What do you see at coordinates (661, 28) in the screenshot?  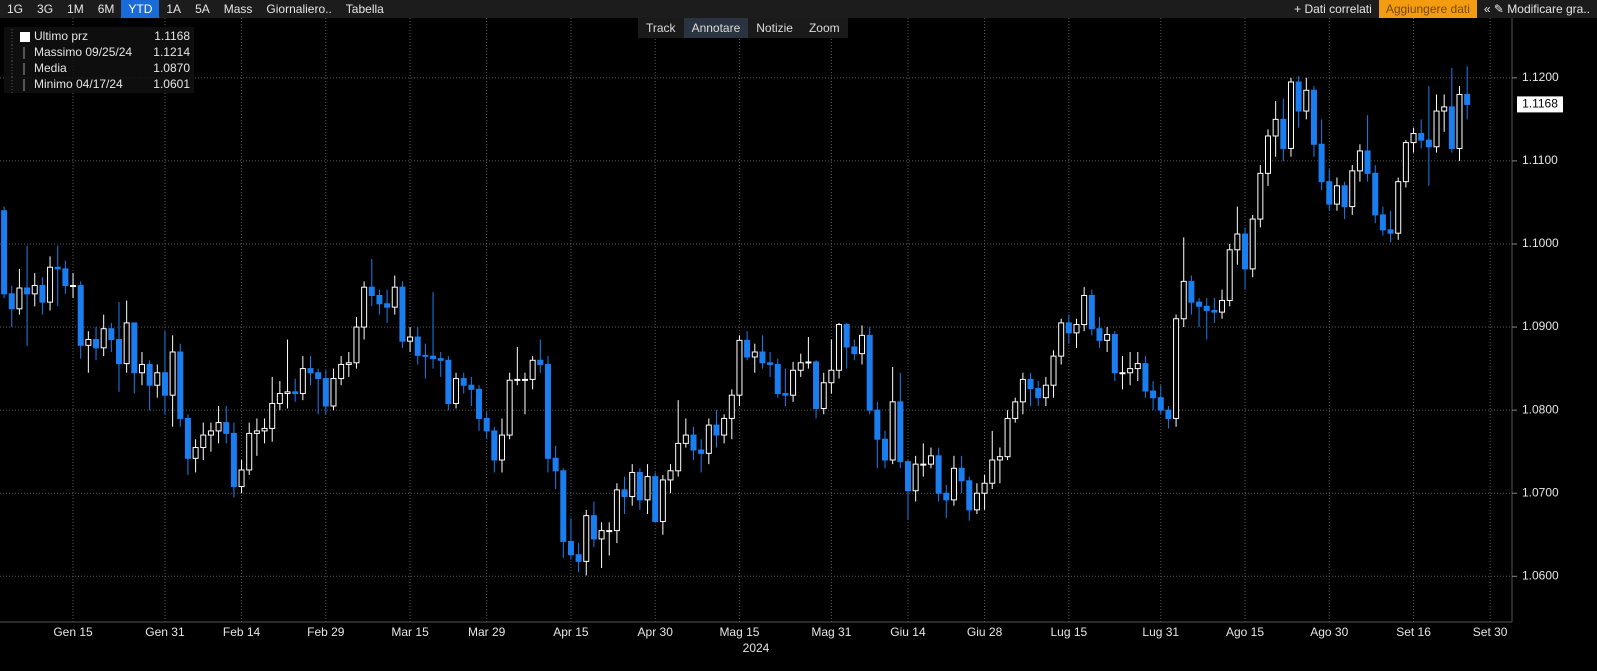 I see `tool-button: Track` at bounding box center [661, 28].